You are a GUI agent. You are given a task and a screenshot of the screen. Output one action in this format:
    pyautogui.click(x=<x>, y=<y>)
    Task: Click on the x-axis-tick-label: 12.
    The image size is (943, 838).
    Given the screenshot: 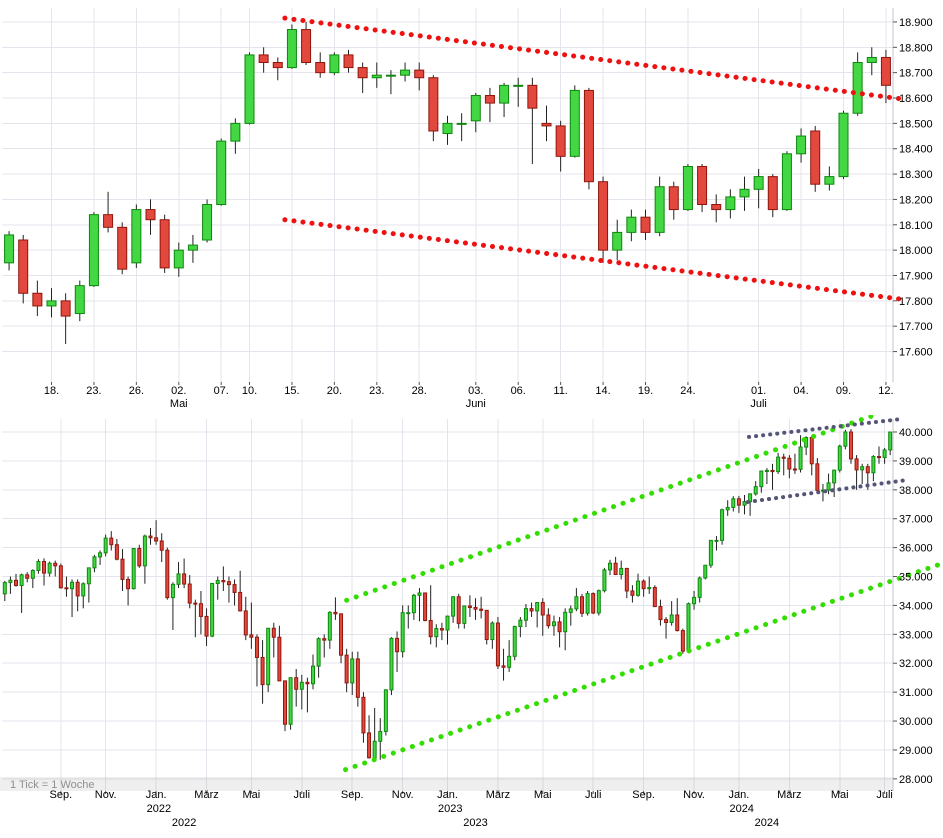 What is the action you would take?
    pyautogui.click(x=885, y=391)
    